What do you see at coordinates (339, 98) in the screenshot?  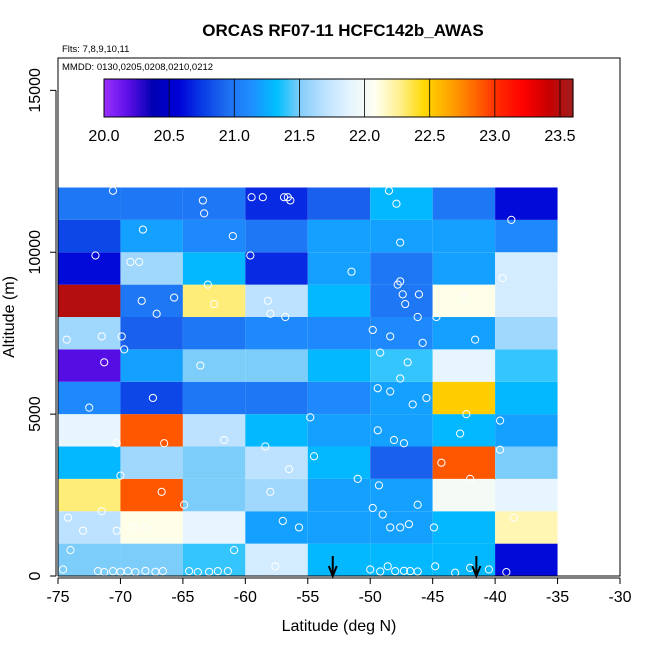 I see `colorbar` at bounding box center [339, 98].